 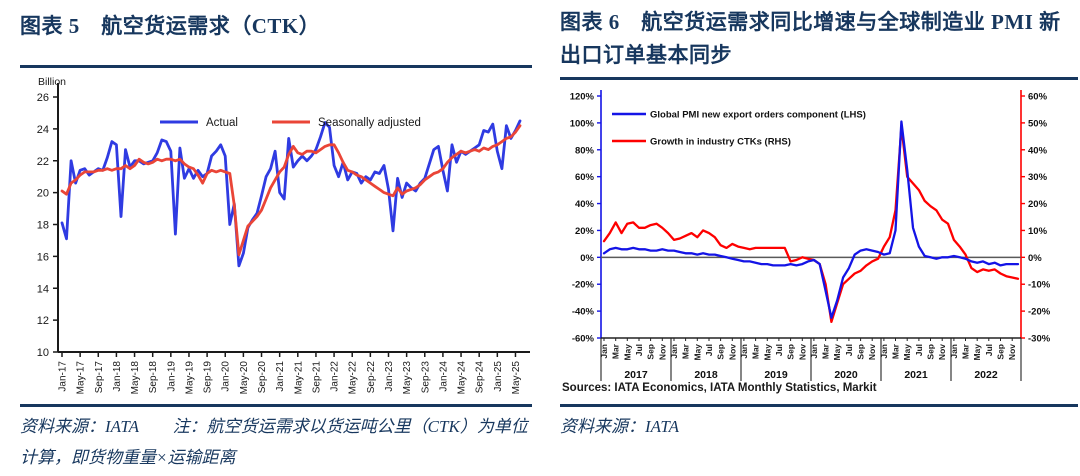 What do you see at coordinates (389, 376) in the screenshot?
I see `svg-text: Jan-23` at bounding box center [389, 376].